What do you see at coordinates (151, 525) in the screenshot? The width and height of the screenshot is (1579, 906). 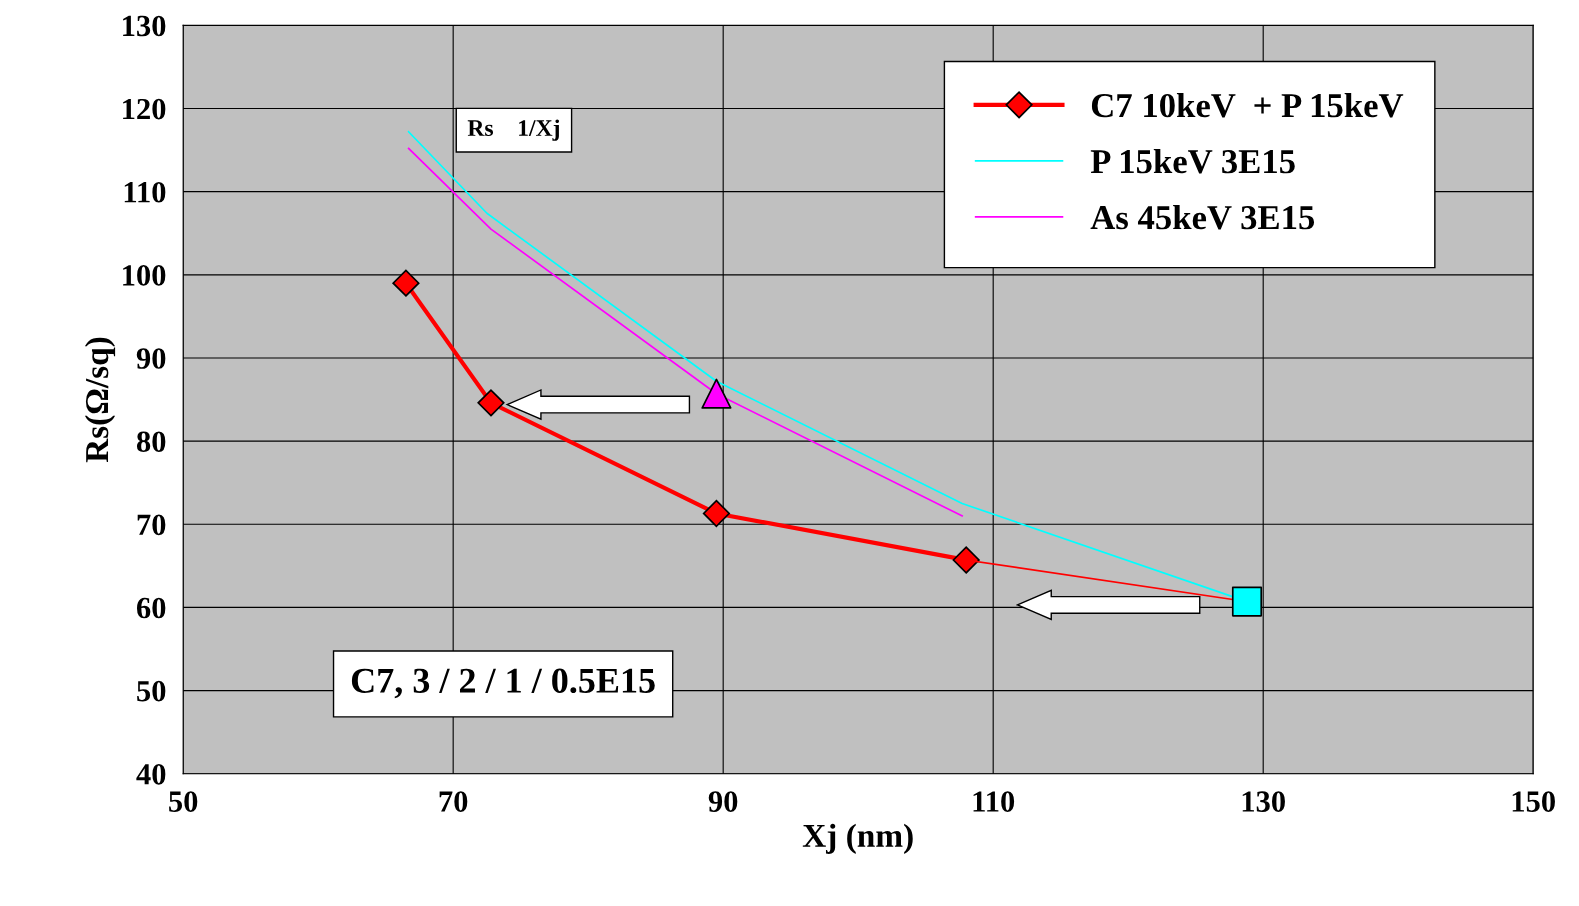 I see `y-tick-label: 70` at bounding box center [151, 525].